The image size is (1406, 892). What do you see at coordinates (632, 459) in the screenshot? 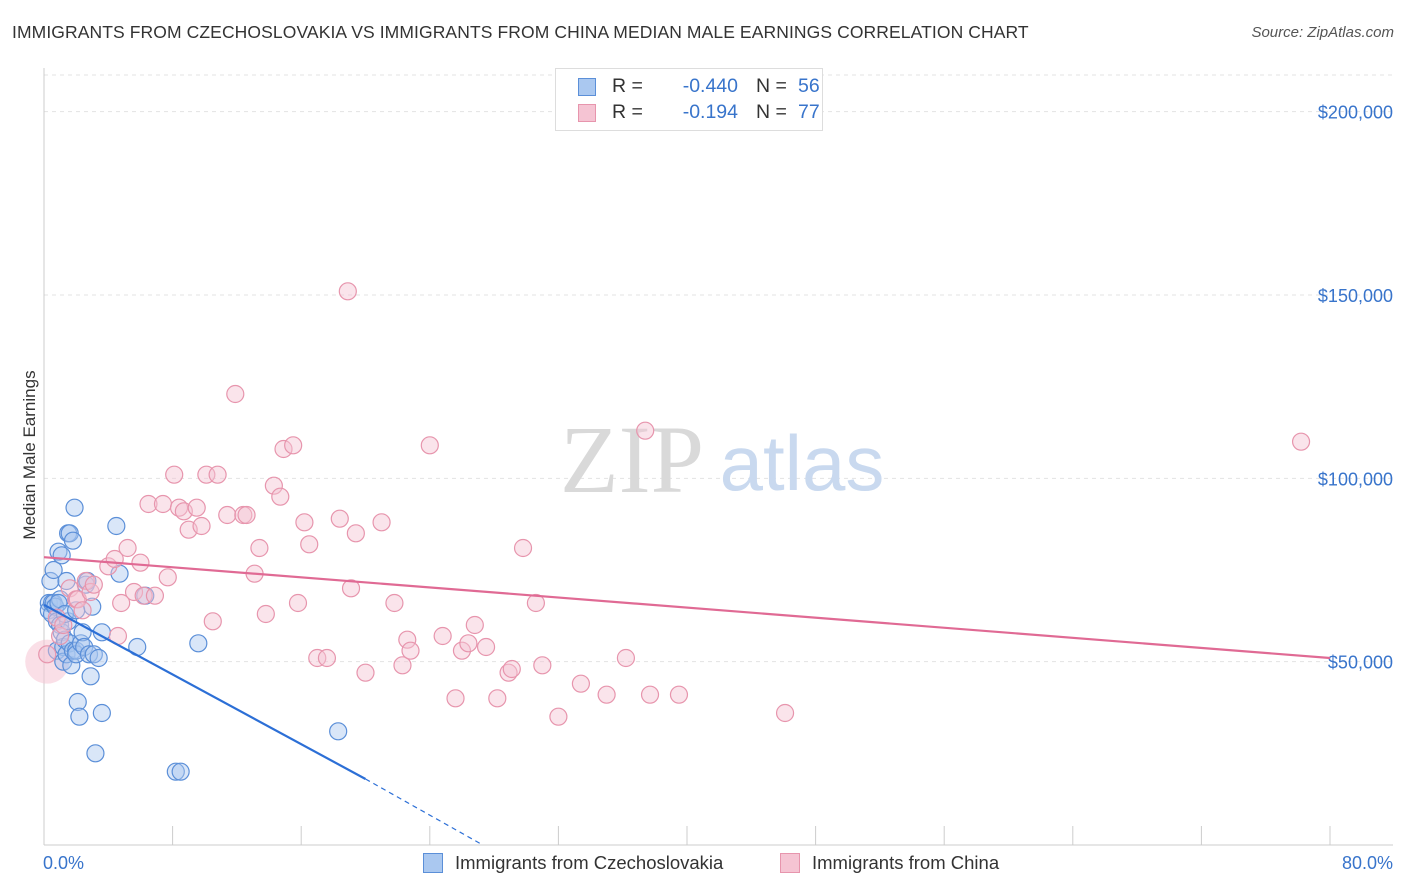
I see `watermark-zip: ZIP` at bounding box center [632, 459].